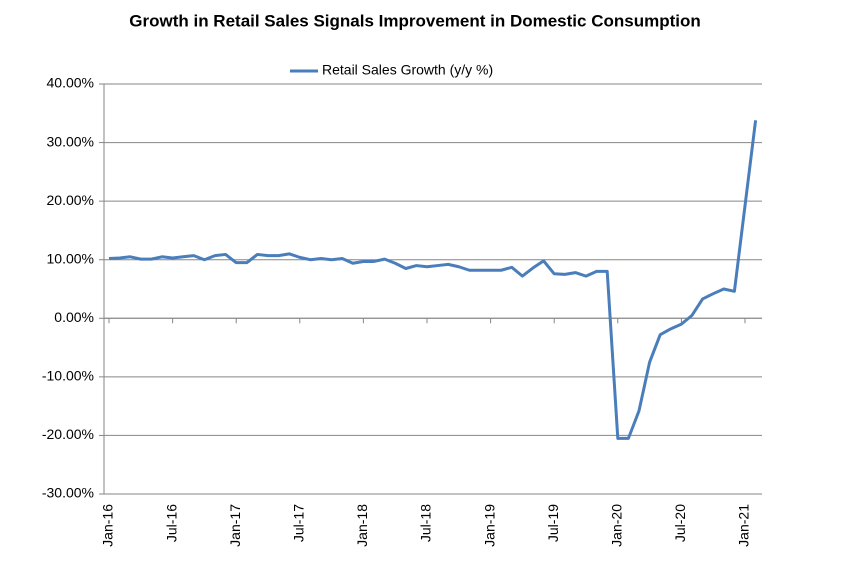 The image size is (852, 563). What do you see at coordinates (235, 525) in the screenshot?
I see `x-tick-label: Jan-17` at bounding box center [235, 525].